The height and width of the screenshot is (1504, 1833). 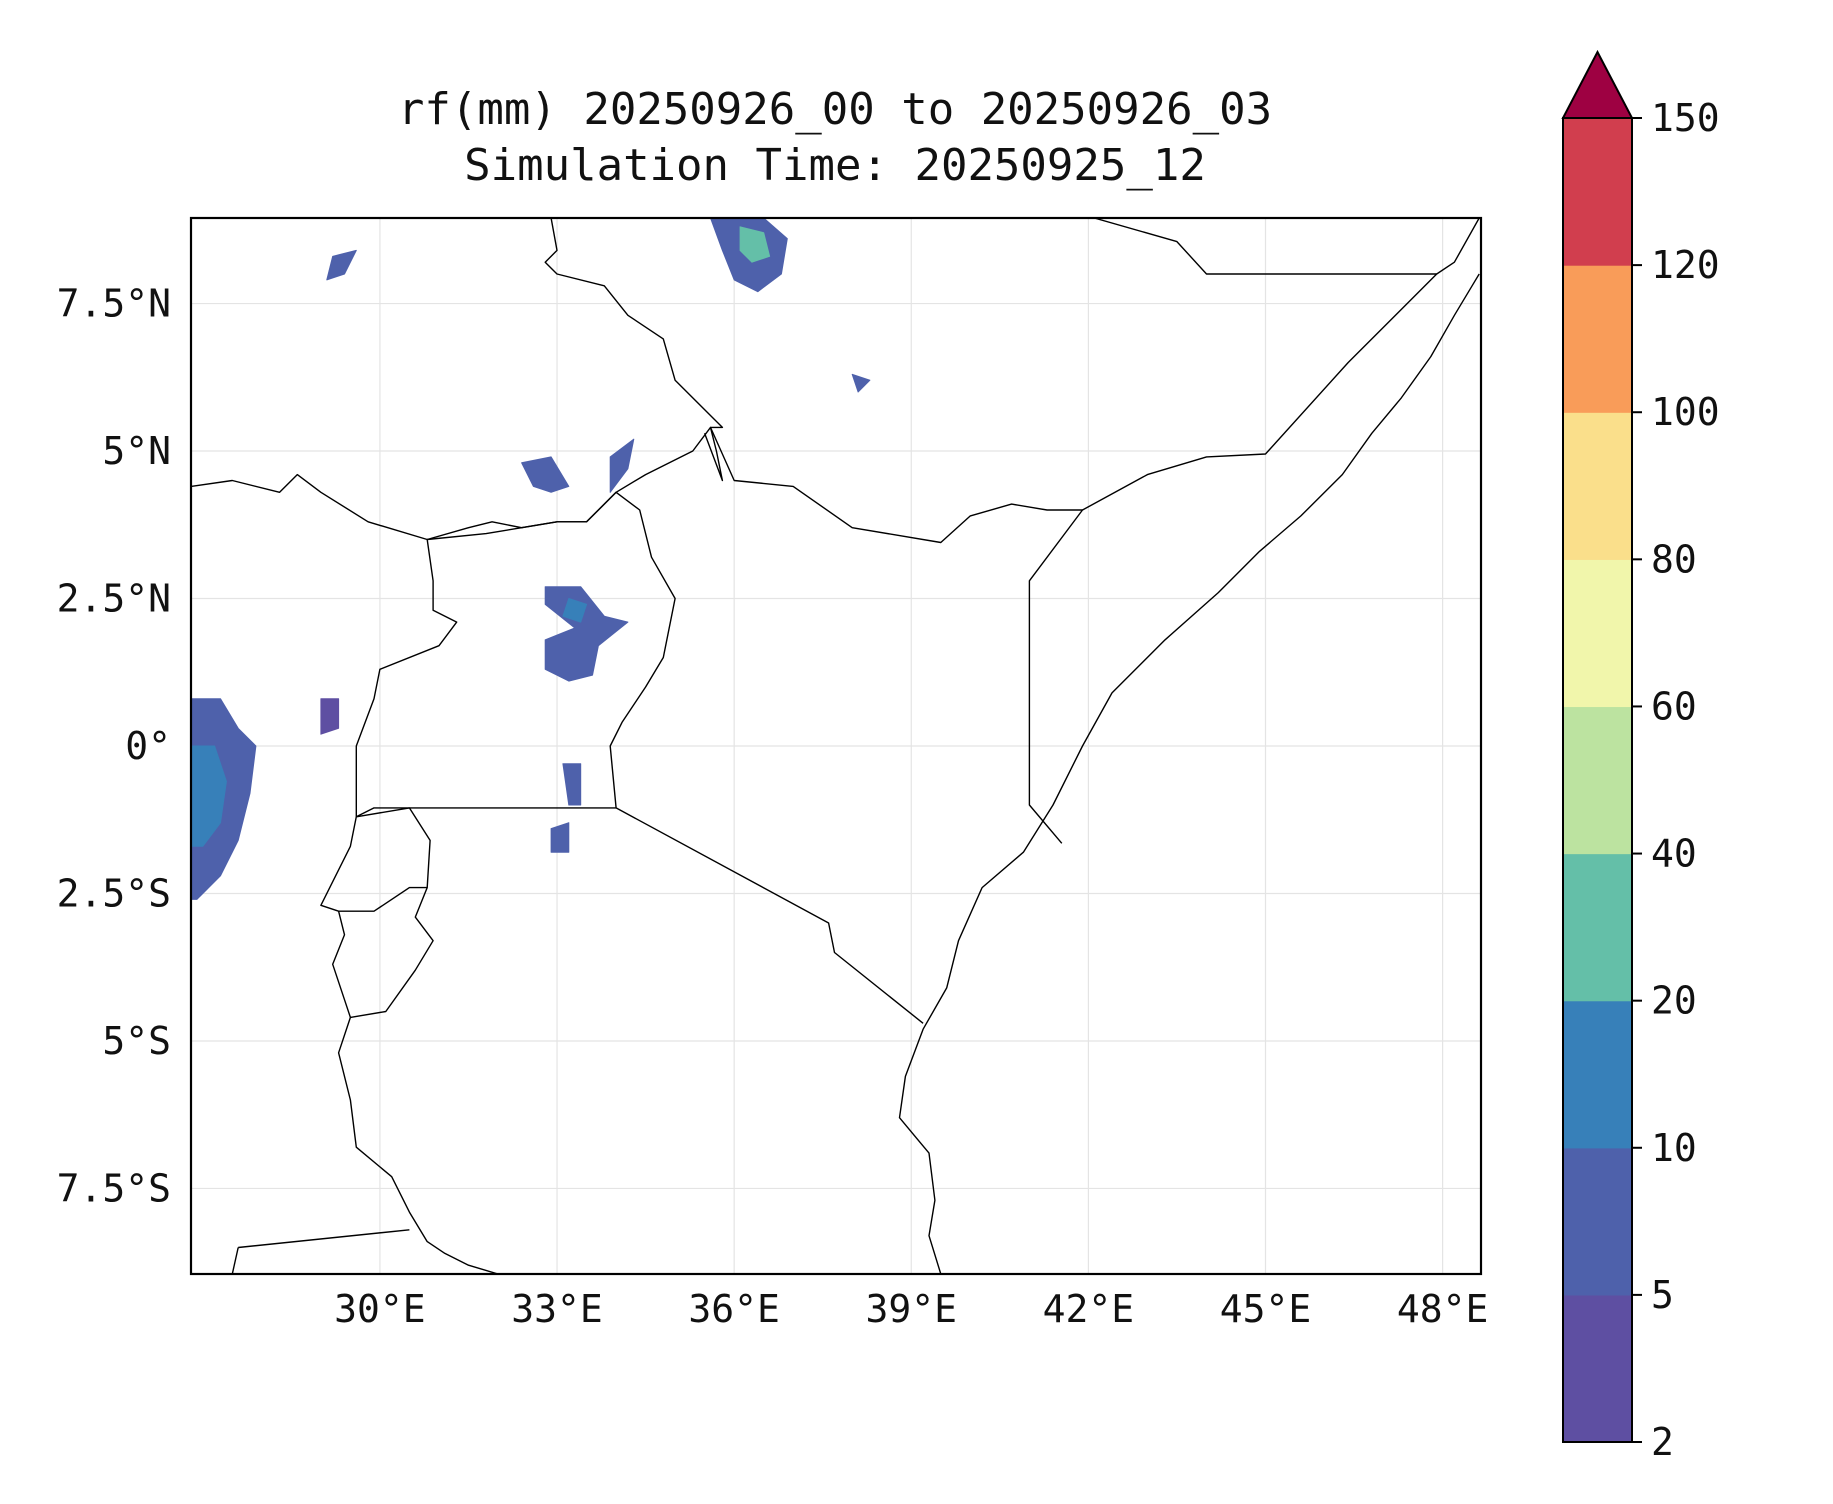 What do you see at coordinates (380, 1309) in the screenshot?
I see `x-tick-label: 30°E` at bounding box center [380, 1309].